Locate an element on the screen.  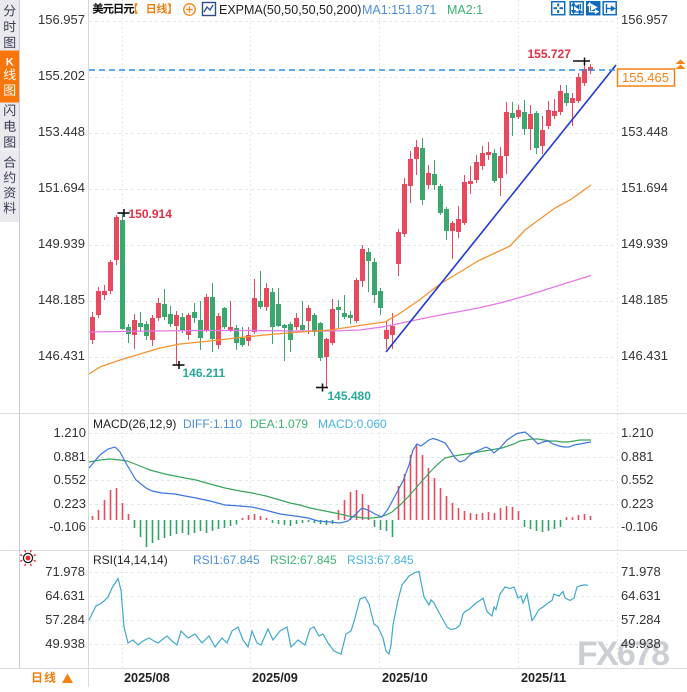
svg-text: 146.211 is located at coordinates (204, 373).